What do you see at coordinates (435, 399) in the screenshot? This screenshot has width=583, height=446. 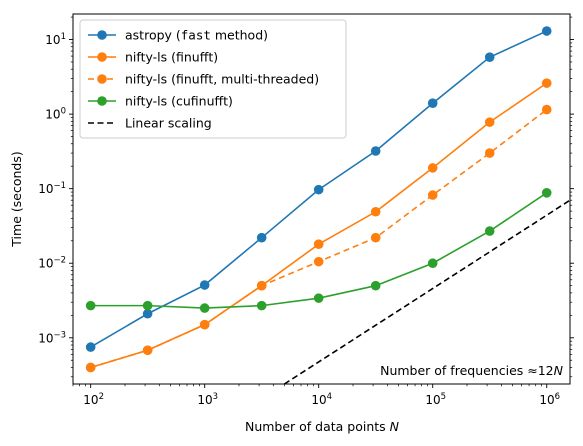 I see `x-tick-label: 105` at bounding box center [435, 399].